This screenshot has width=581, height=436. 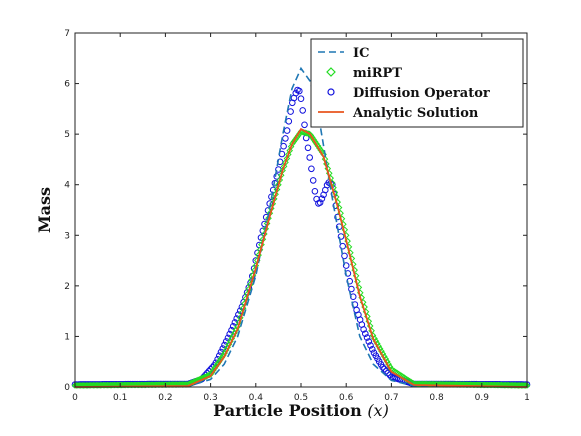 I want to click on x-tick-label: 0.2, so click(x=165, y=398).